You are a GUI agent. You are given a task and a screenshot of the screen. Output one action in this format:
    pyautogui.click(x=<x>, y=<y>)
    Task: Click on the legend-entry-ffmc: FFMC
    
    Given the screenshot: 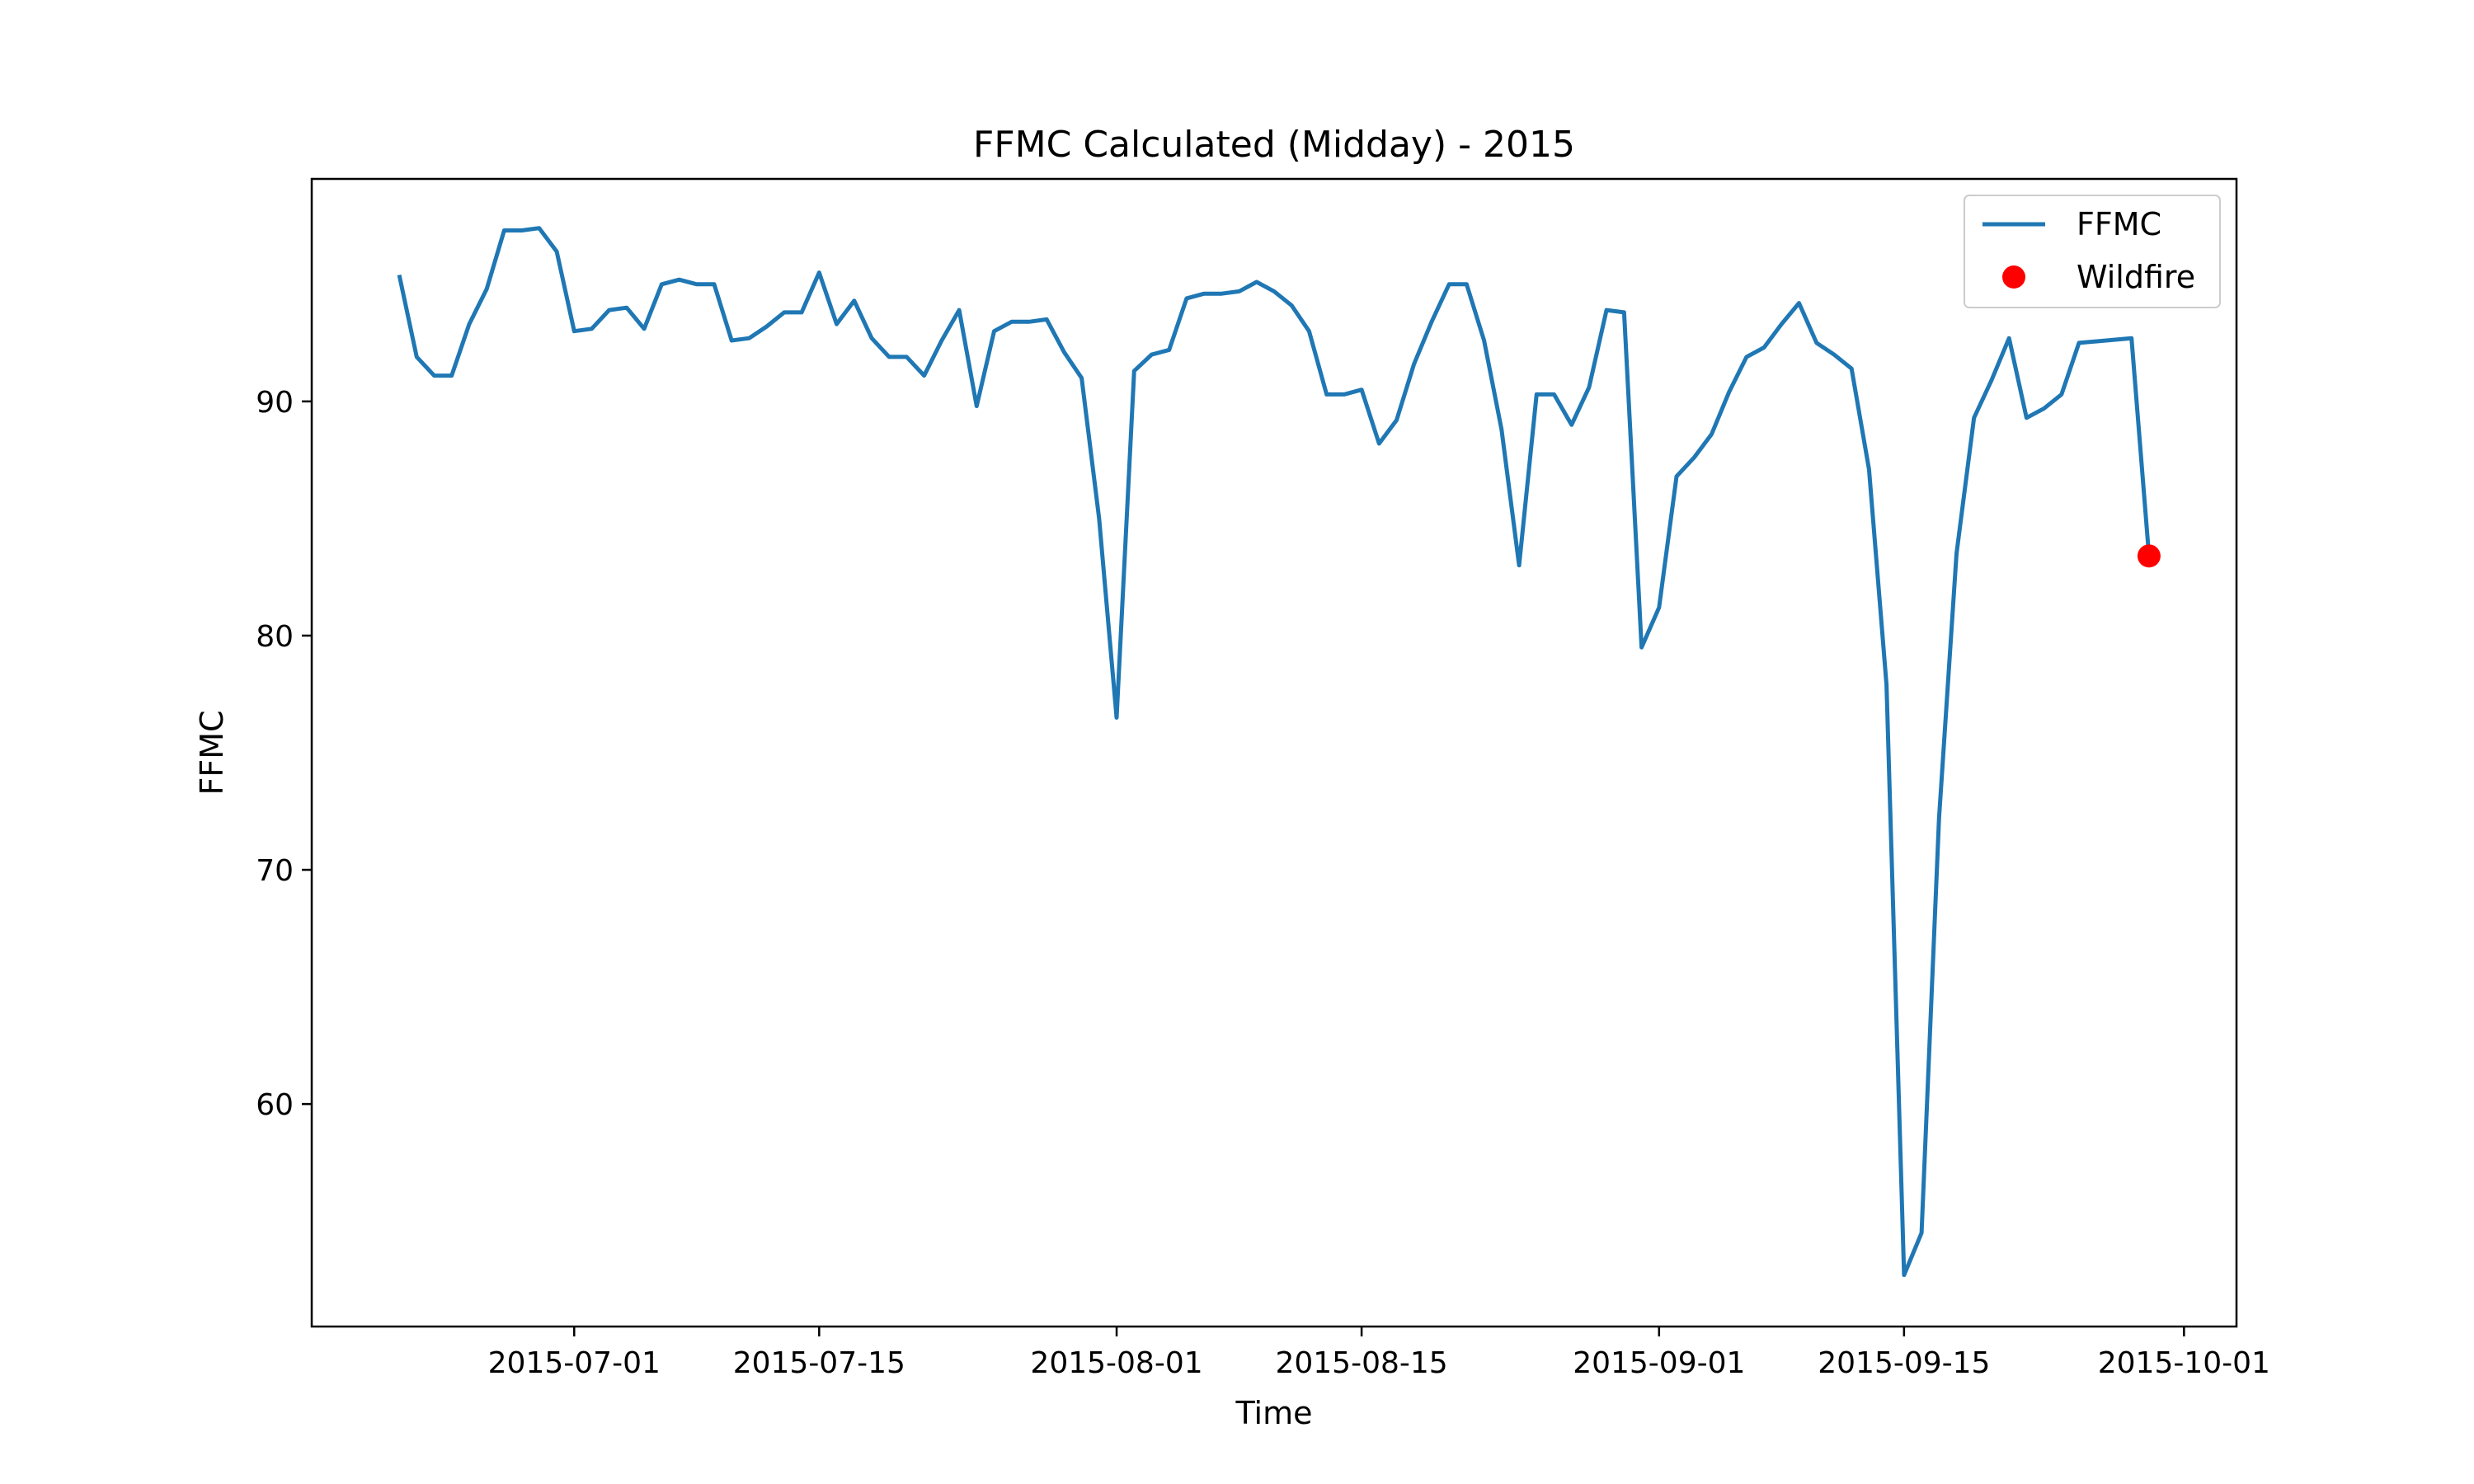 What is the action you would take?
    pyautogui.click(x=2119, y=224)
    